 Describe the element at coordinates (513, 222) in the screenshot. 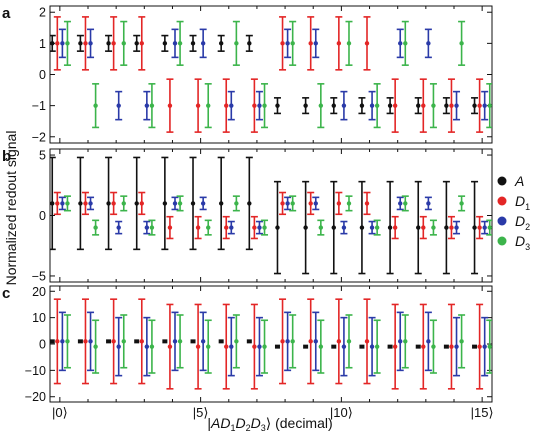

I see `legend-entry-D2: D2` at that location.